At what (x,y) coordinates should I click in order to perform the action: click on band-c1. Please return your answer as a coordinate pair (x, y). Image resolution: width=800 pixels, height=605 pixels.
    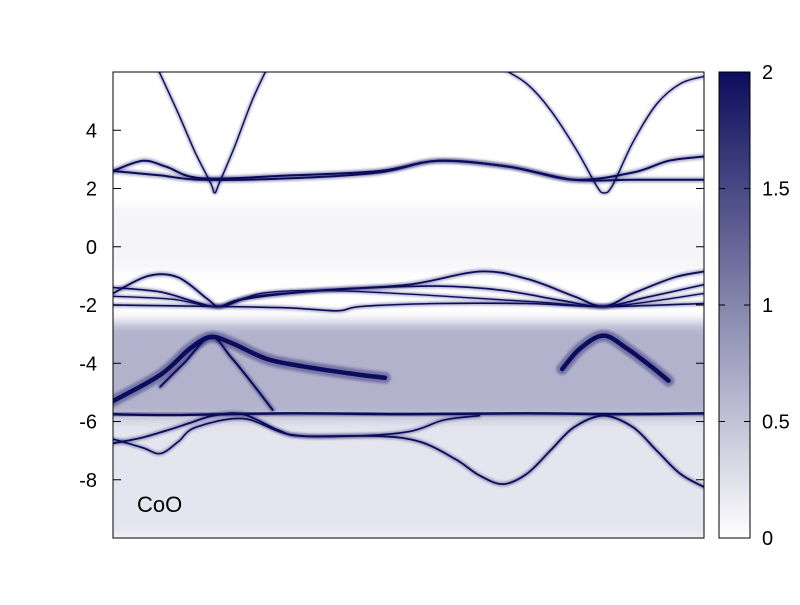
    Looking at the image, I should click on (212, 133).